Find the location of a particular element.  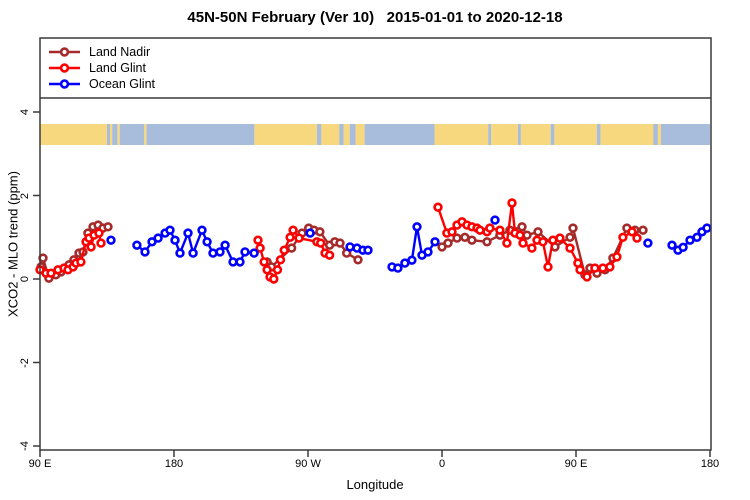

land-ocean-band is located at coordinates (375, 134).